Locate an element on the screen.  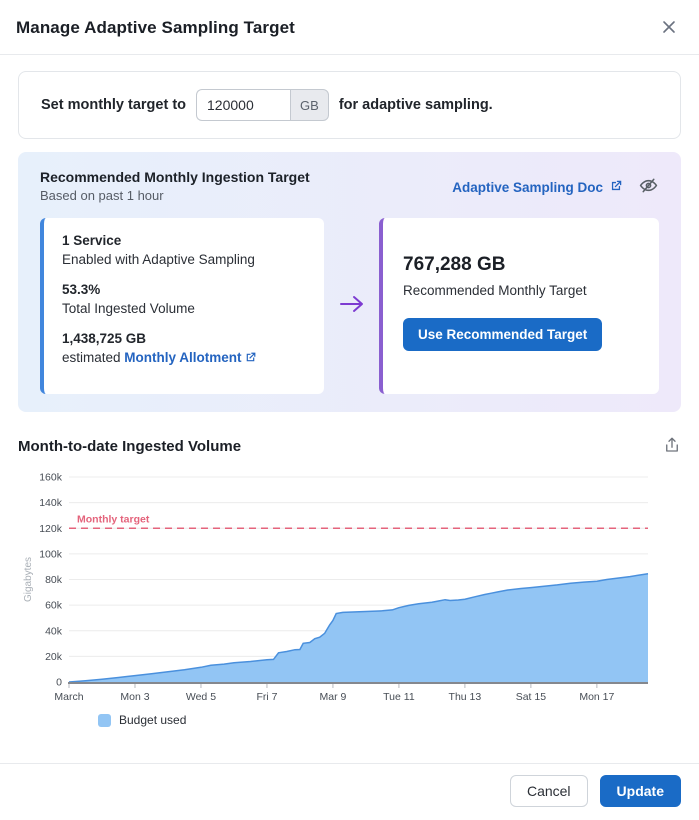
svg-text: 80k is located at coordinates (54, 580).